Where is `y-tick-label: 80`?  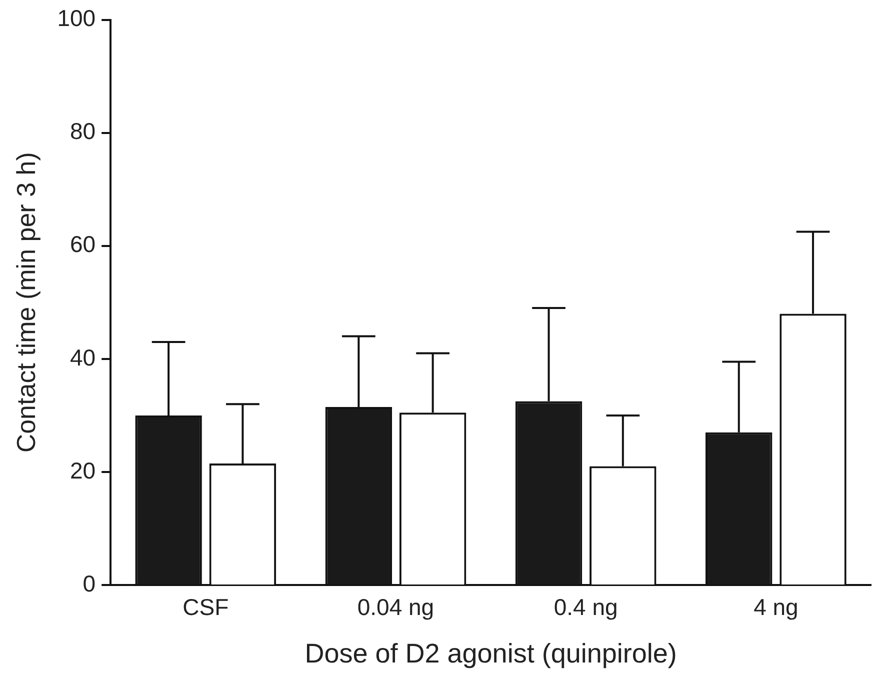 y-tick-label: 80 is located at coordinates (83, 131).